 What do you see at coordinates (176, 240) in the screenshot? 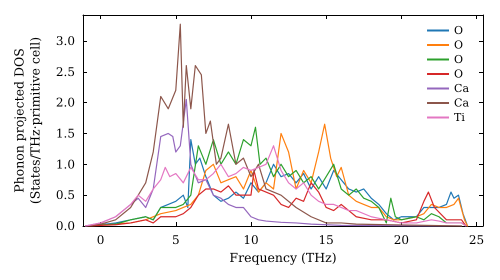
I see `x-tick-label: 5` at bounding box center [176, 240].